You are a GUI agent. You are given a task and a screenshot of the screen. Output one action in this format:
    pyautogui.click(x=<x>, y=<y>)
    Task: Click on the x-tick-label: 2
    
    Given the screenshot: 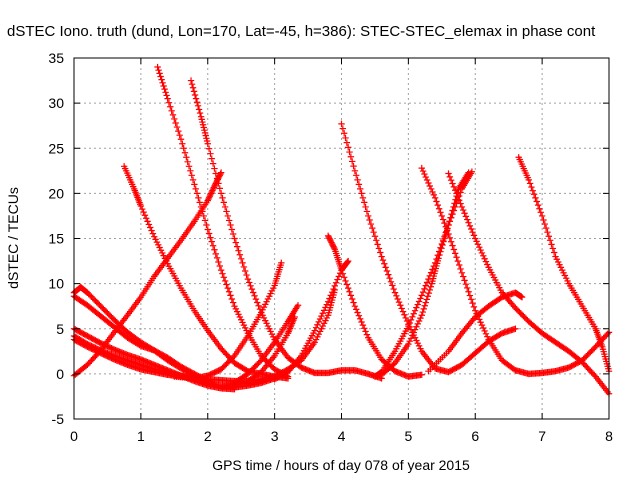 What is the action you would take?
    pyautogui.click(x=208, y=436)
    